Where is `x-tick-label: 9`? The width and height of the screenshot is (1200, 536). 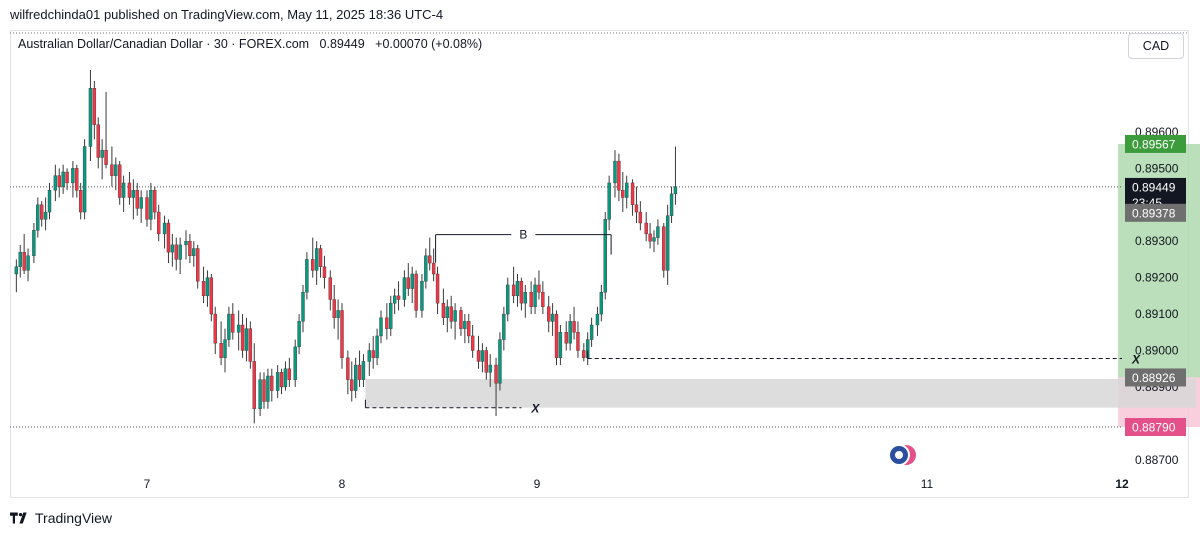 x-tick-label: 9 is located at coordinates (537, 484).